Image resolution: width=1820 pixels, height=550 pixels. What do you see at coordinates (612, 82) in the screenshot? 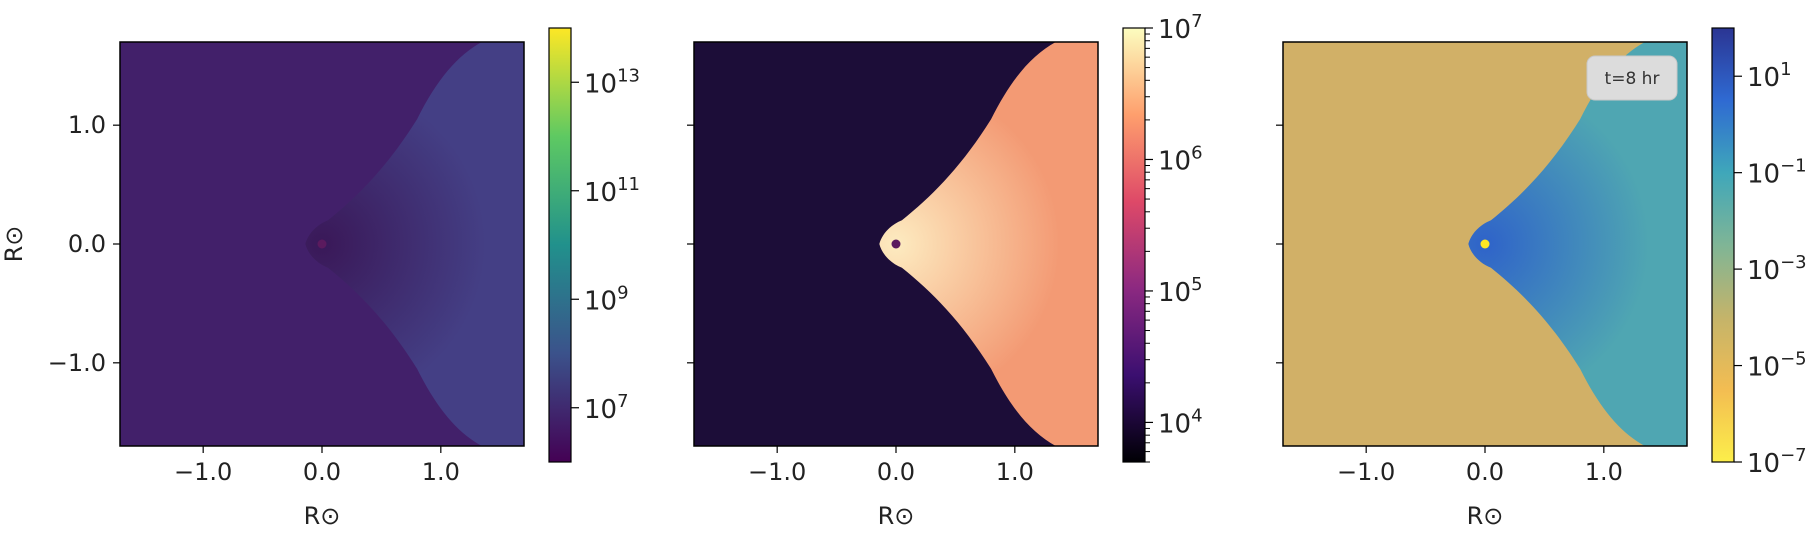
I see `colorbar-tick-label: 10¹³` at bounding box center [612, 82].